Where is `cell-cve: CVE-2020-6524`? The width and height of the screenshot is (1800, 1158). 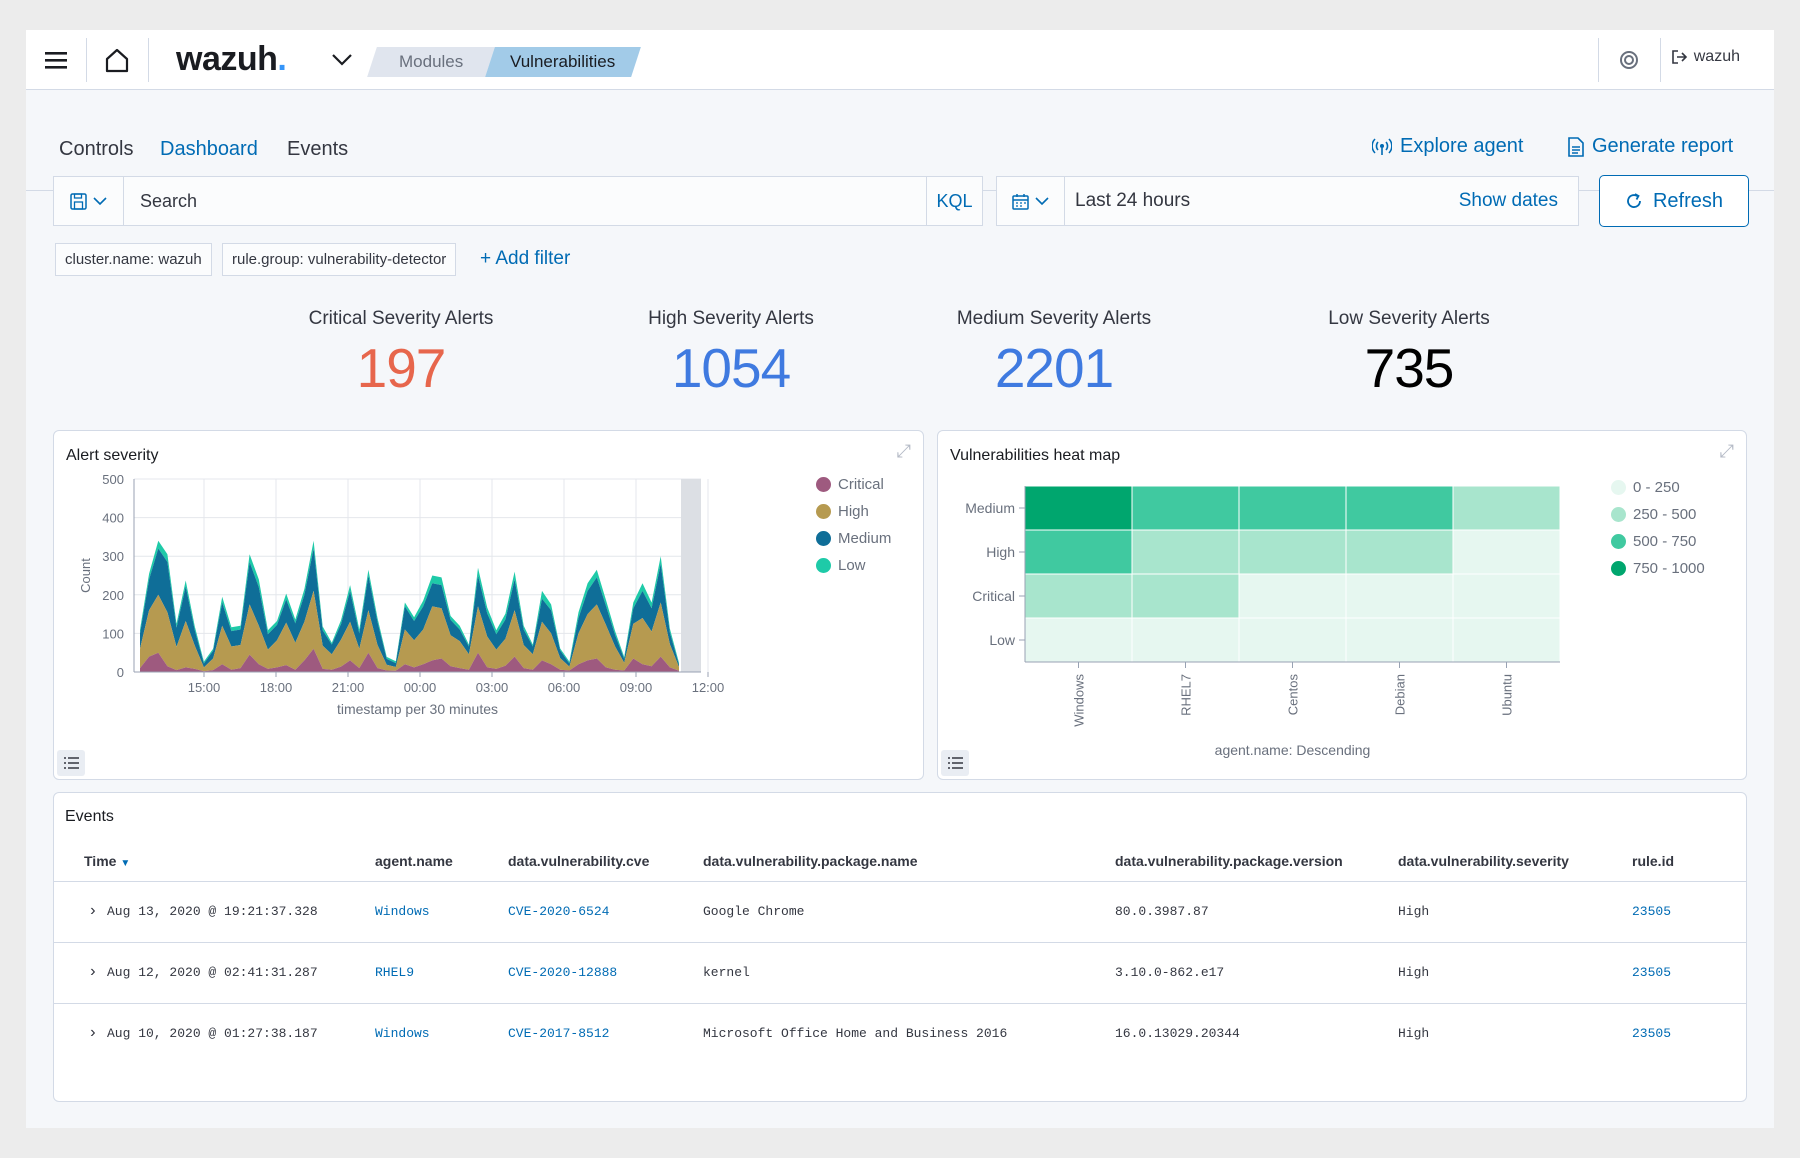
cell-cve: CVE-2020-6524 is located at coordinates (559, 911).